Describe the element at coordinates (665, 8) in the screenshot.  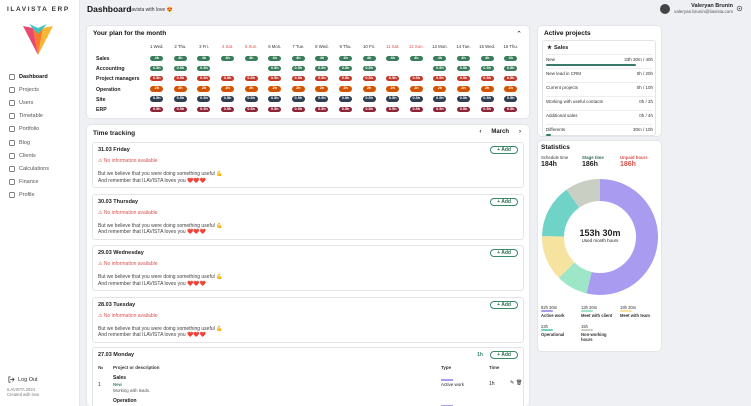
I see `avatar` at that location.